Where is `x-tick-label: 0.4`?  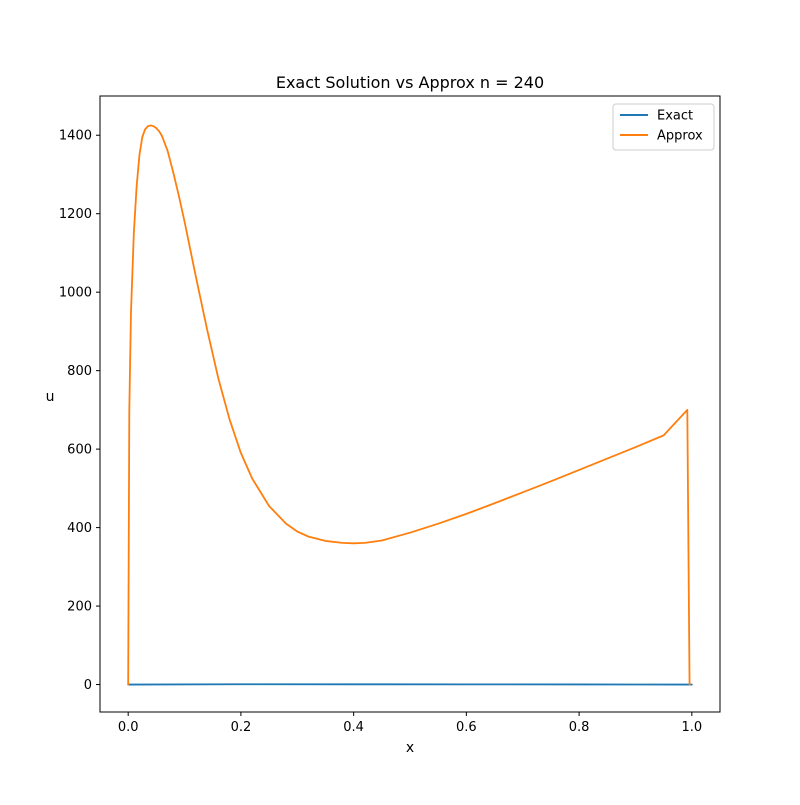 x-tick-label: 0.4 is located at coordinates (353, 727).